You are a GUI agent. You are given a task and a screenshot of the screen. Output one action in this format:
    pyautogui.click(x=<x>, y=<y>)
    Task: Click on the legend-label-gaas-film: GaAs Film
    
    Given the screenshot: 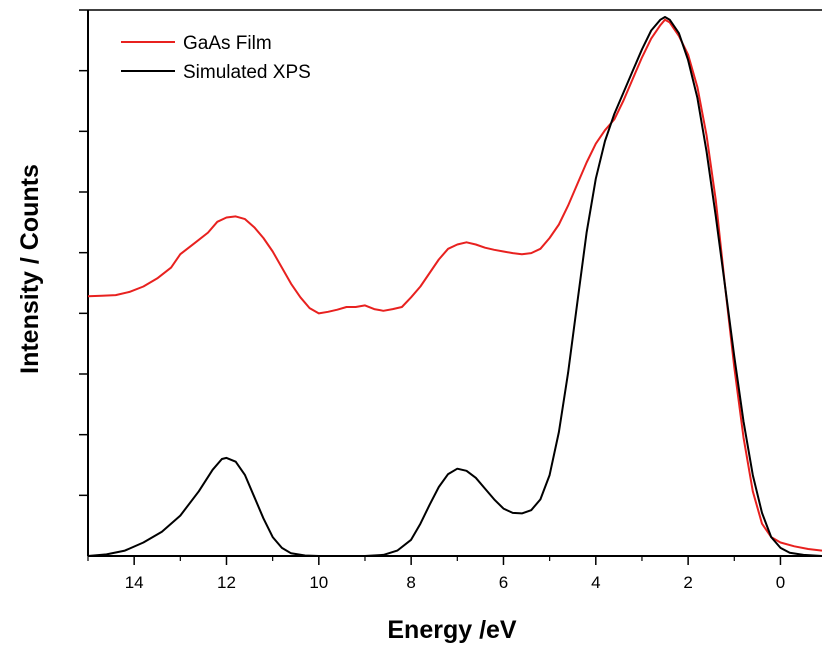 What is the action you would take?
    pyautogui.click(x=227, y=43)
    